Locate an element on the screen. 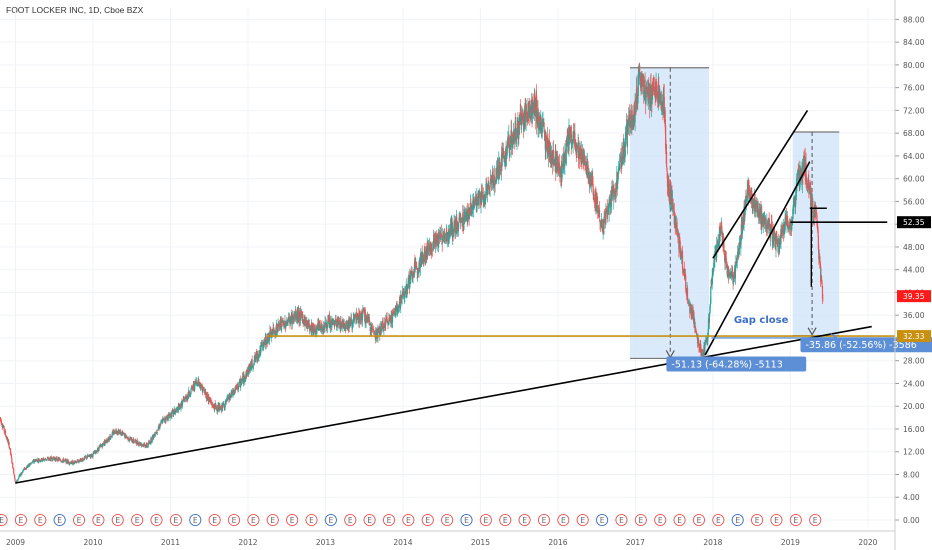 This screenshot has width=932, height=550. price-tag-box is located at coordinates (914, 336).